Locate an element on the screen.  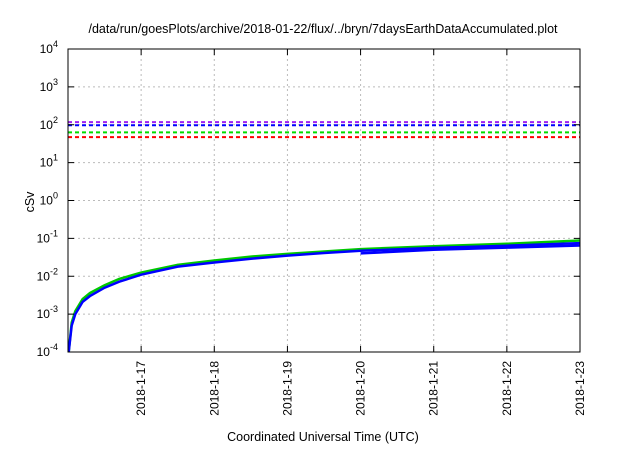
y-tick-label: 10⁻³ is located at coordinates (47, 312).